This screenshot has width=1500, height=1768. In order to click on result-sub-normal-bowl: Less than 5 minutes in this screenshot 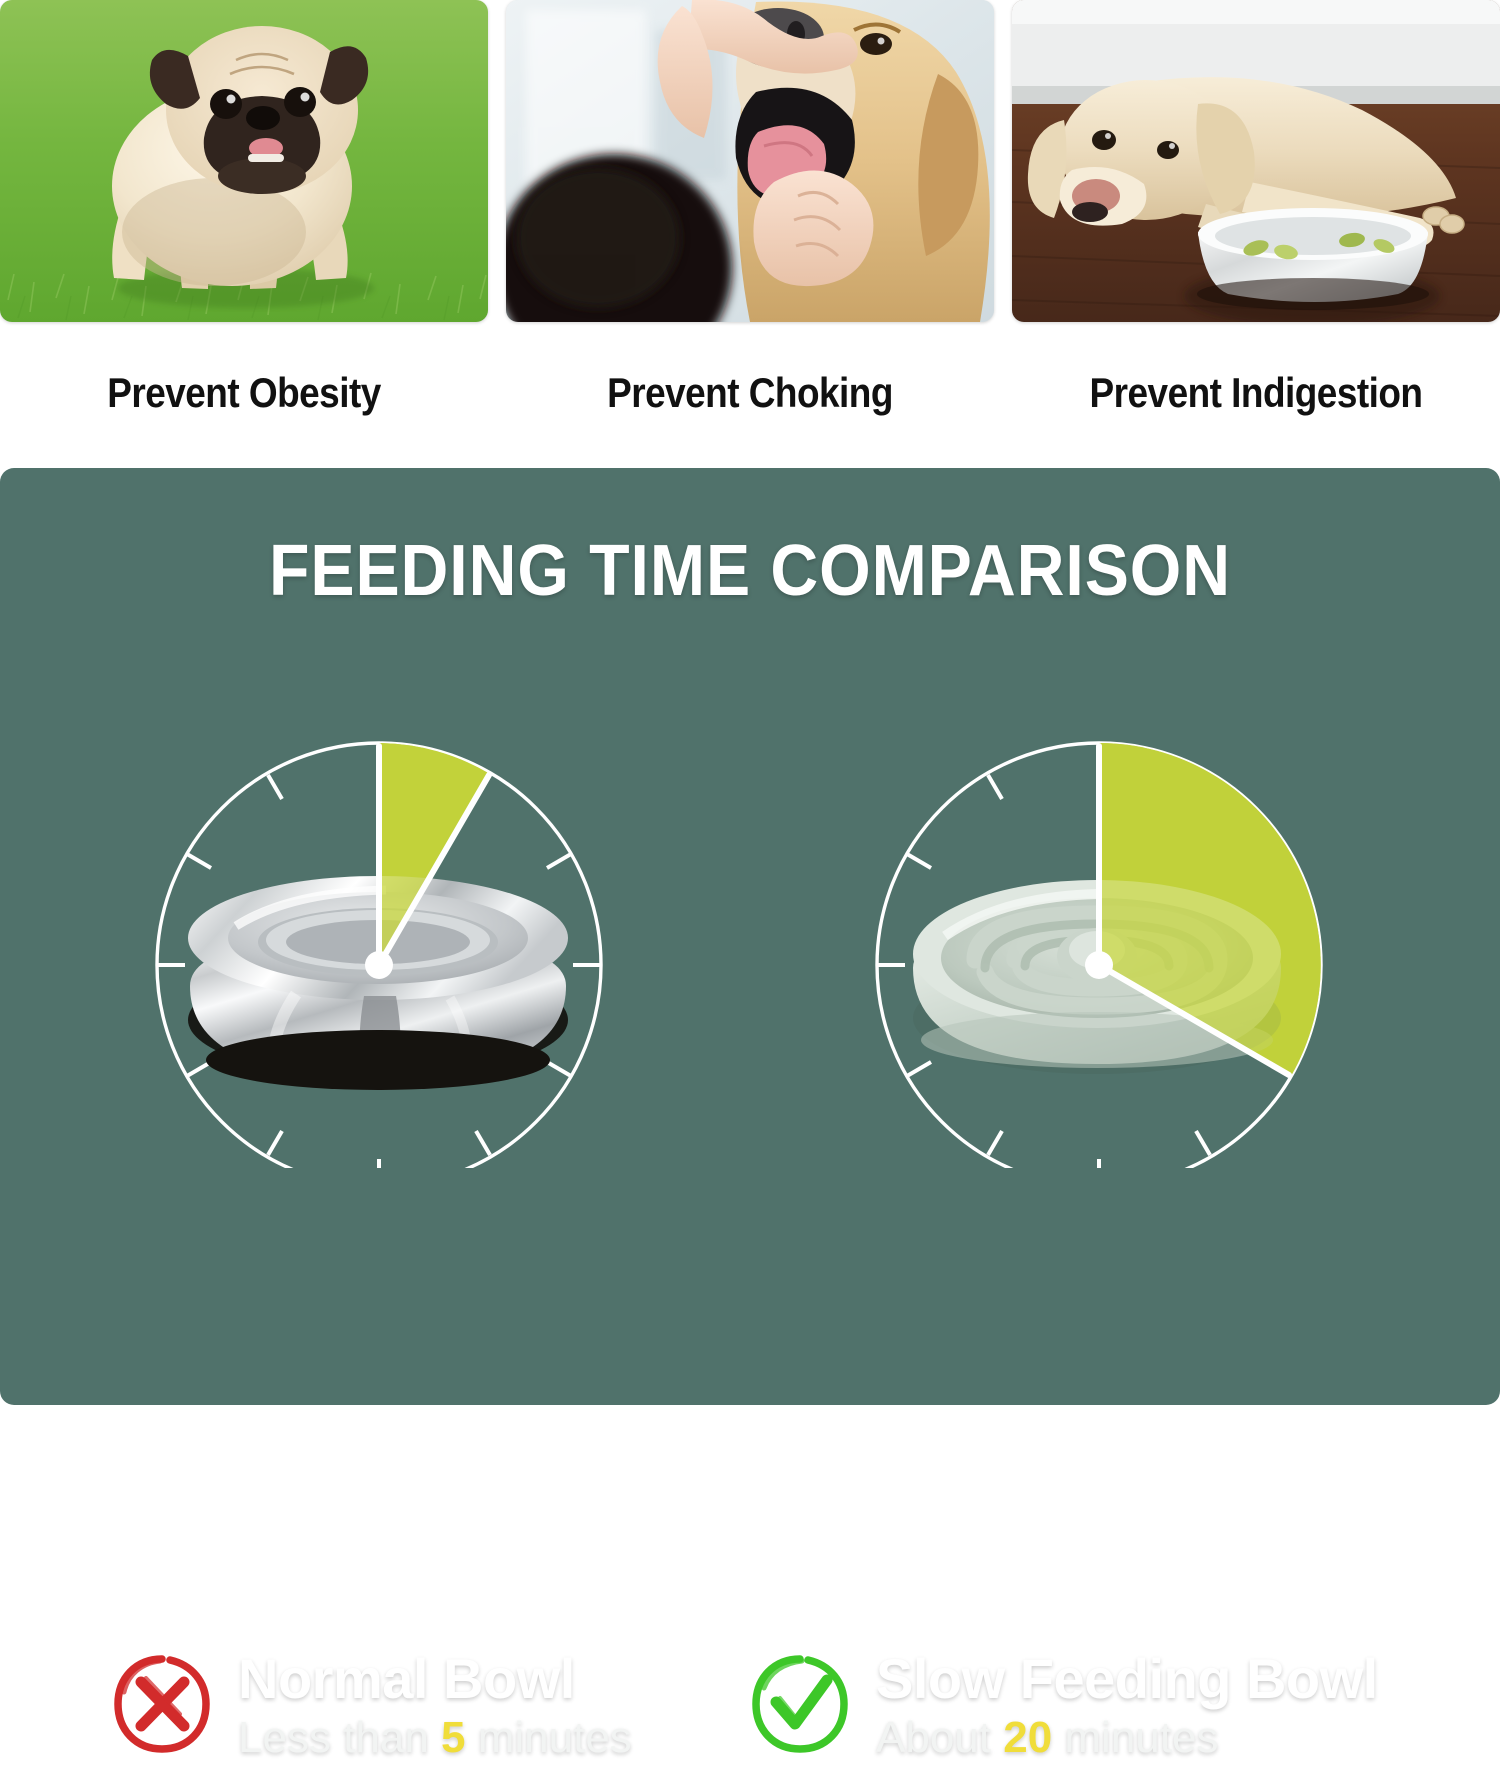, I will do `click(435, 1738)`.